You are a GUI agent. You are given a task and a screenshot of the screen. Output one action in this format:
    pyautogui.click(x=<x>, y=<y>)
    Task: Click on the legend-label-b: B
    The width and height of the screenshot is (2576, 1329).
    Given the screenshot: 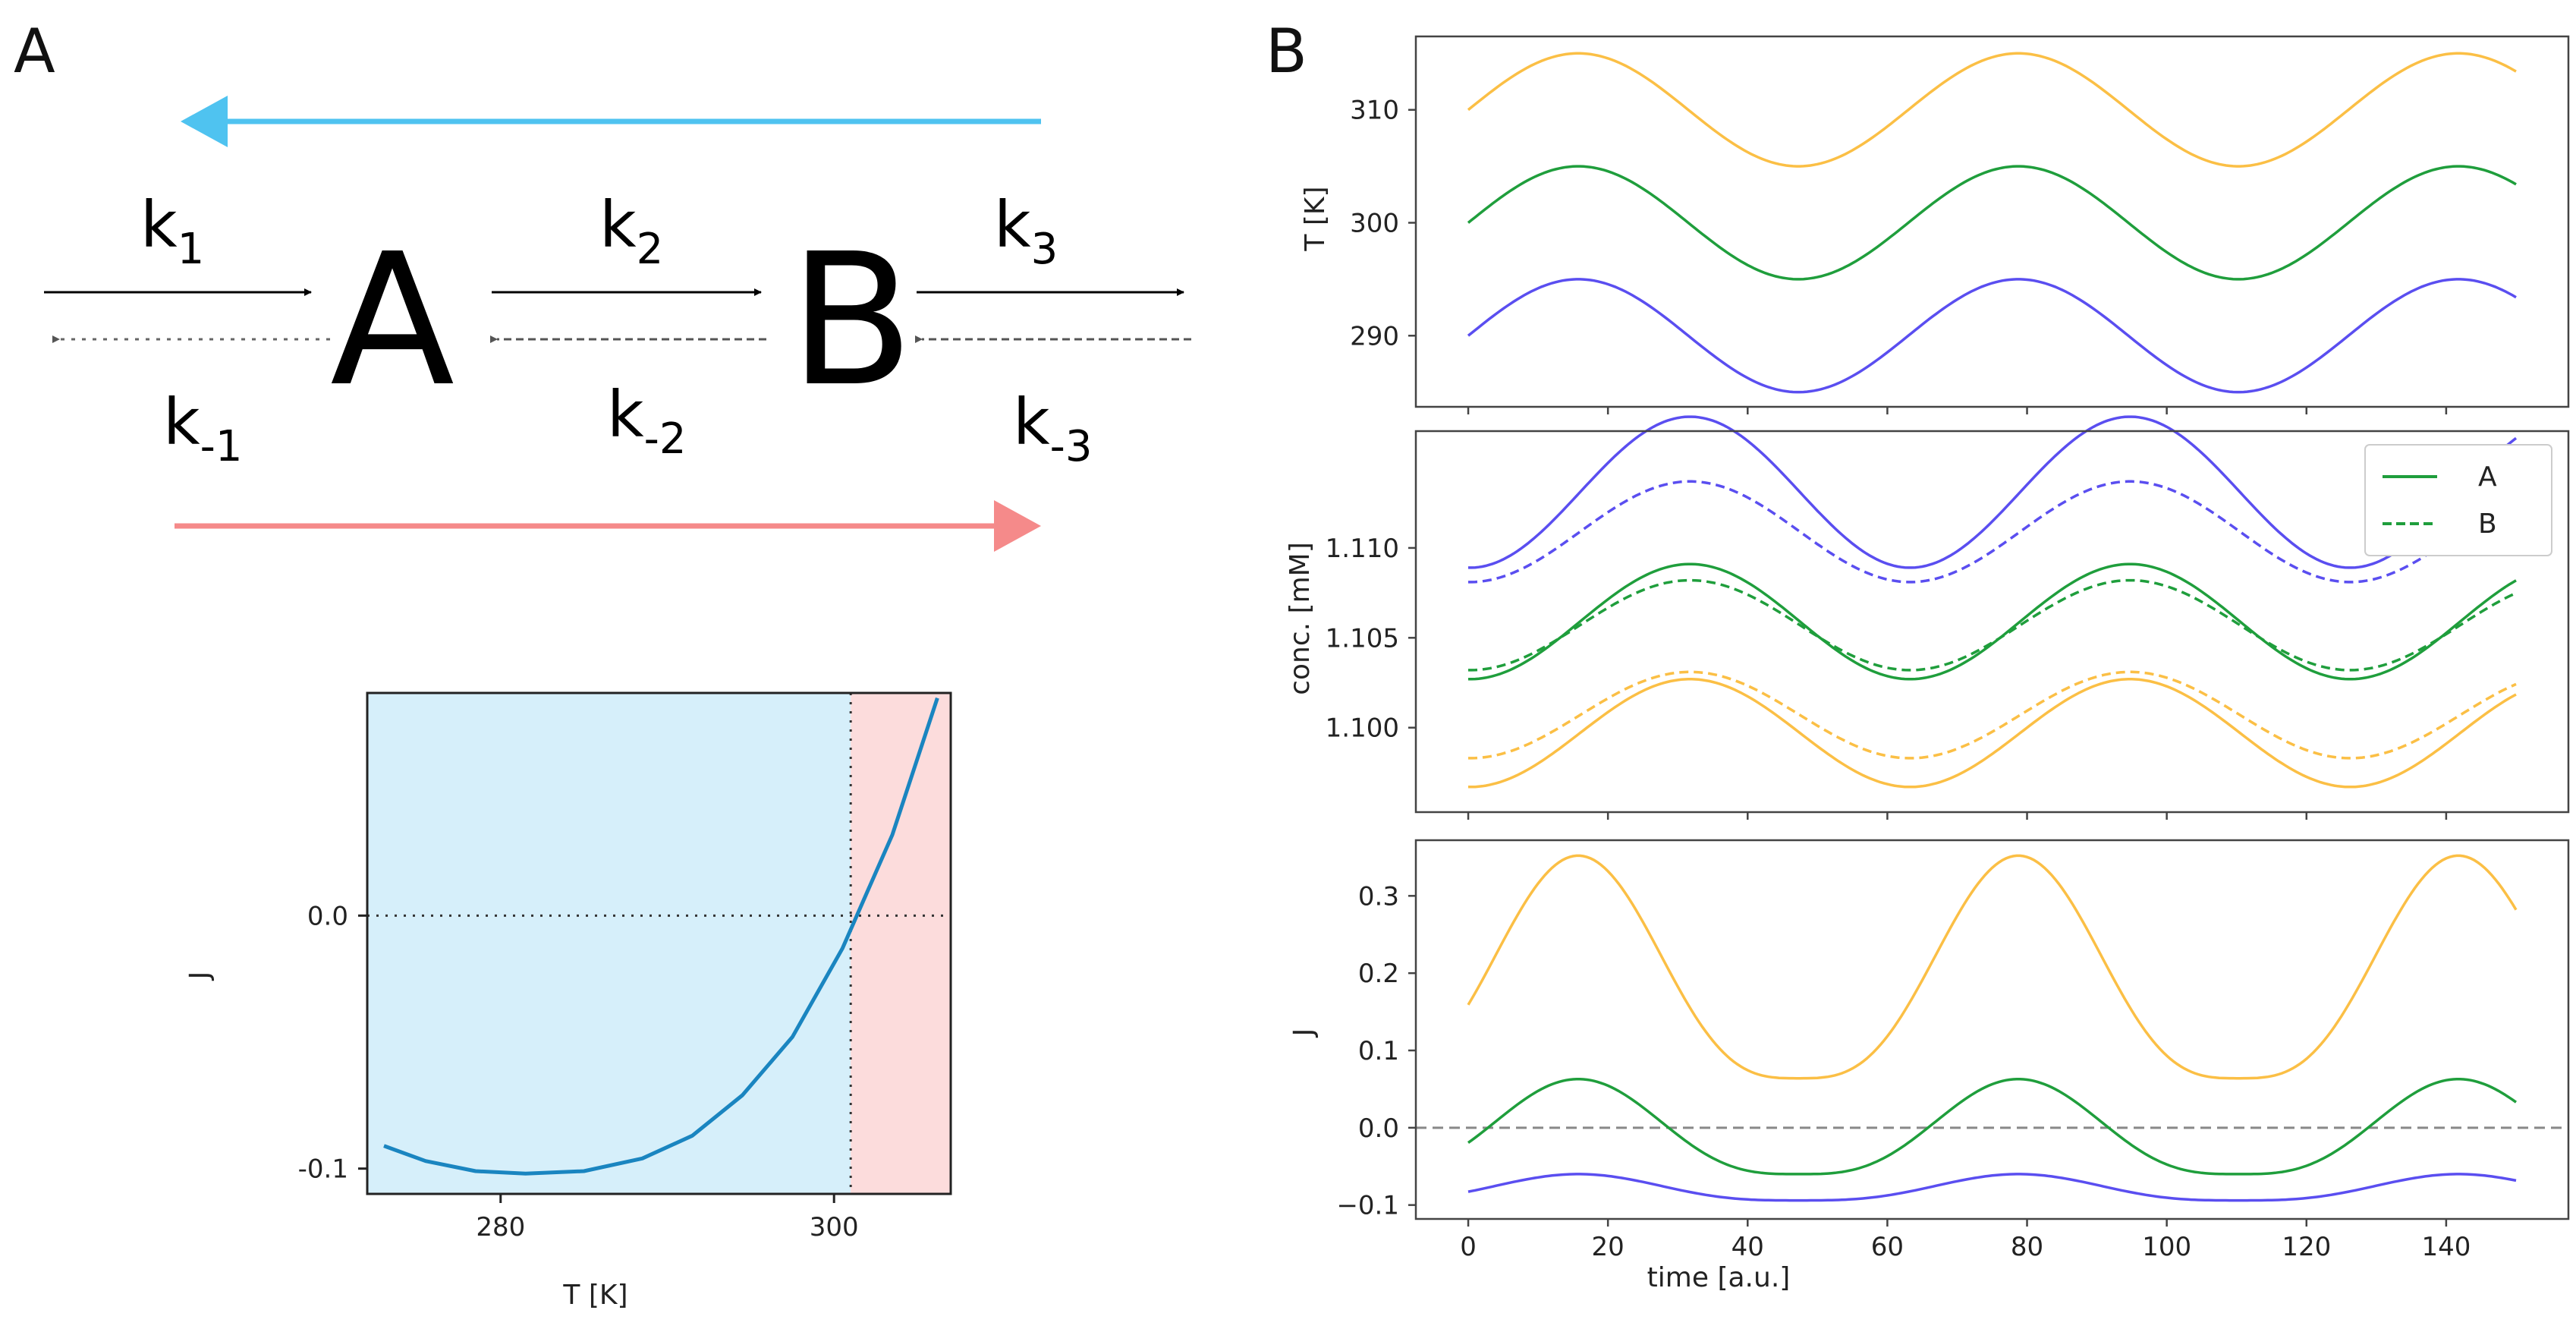 What is the action you would take?
    pyautogui.click(x=2487, y=524)
    